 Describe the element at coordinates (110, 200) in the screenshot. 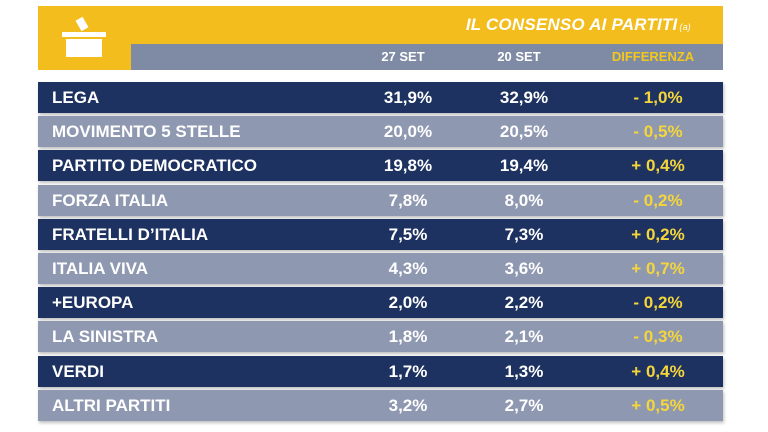

I see `party-name: FORZA ITALIA` at that location.